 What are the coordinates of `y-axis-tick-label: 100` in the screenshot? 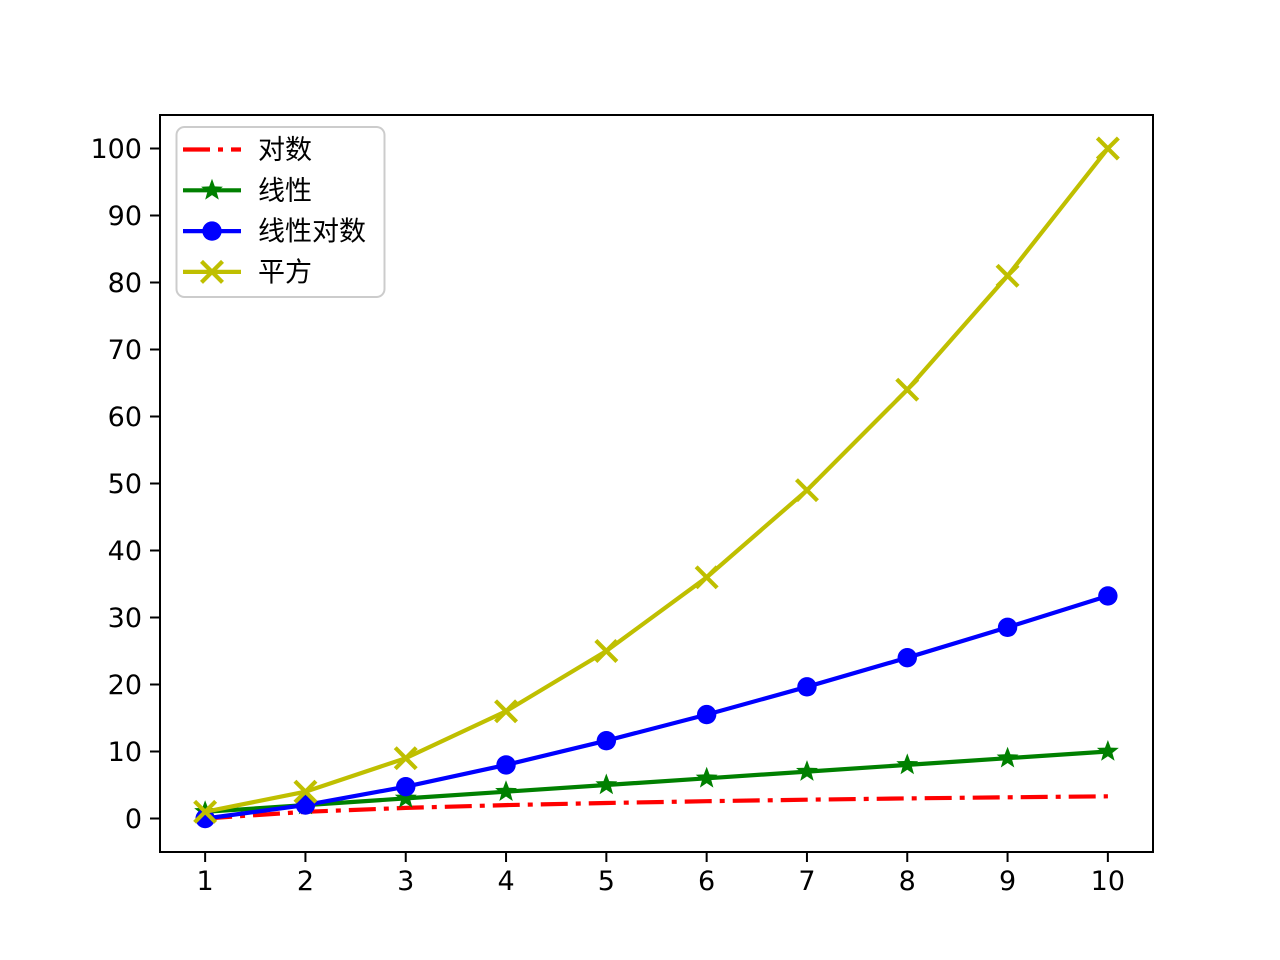 It's located at (116, 149).